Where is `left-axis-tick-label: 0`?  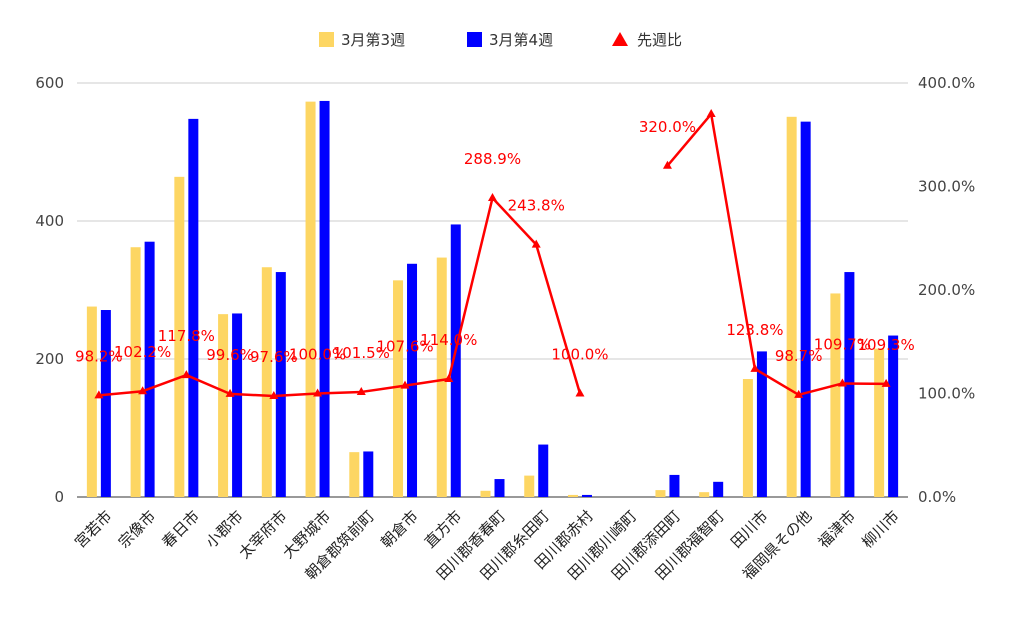
left-axis-tick-label: 0 is located at coordinates (59, 497).